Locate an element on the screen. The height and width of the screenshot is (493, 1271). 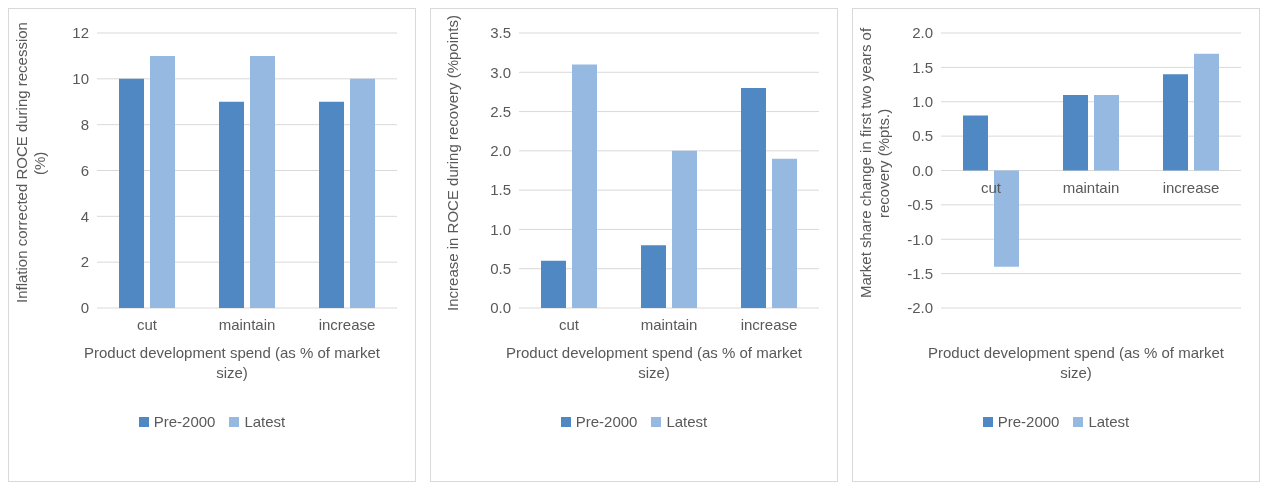
y-tick-label: 10 is located at coordinates (80, 79).